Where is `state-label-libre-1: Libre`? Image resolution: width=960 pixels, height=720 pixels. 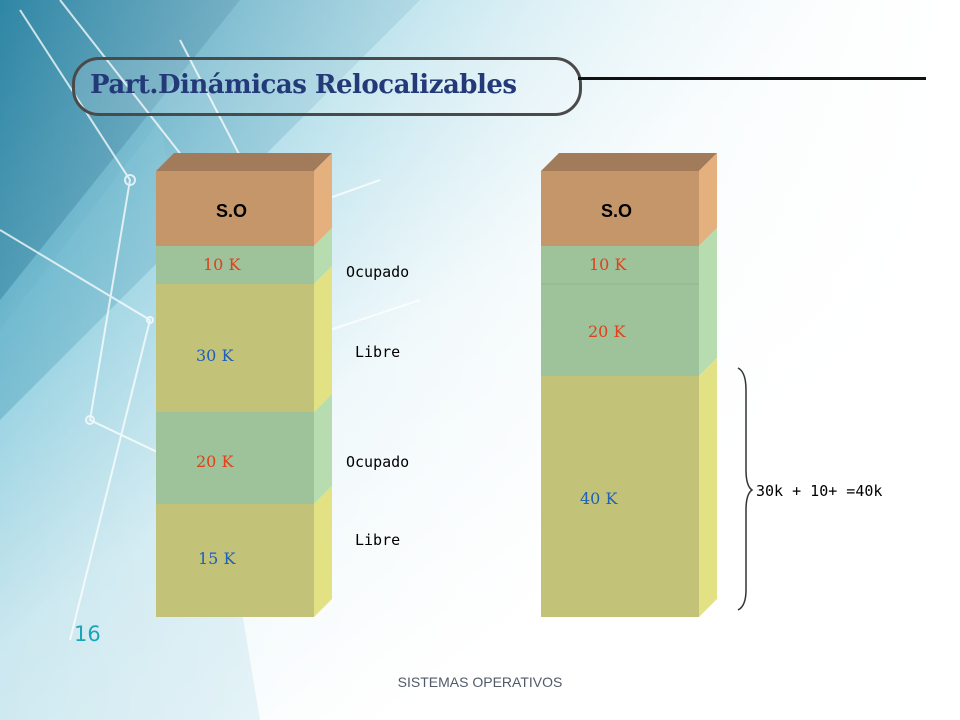
state-label-libre-1: Libre is located at coordinates (378, 352).